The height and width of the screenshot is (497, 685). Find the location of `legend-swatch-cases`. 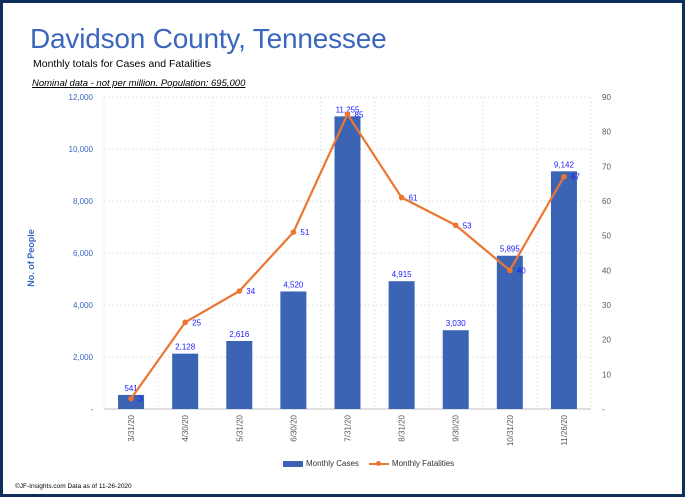

legend-swatch-cases is located at coordinates (293, 463).